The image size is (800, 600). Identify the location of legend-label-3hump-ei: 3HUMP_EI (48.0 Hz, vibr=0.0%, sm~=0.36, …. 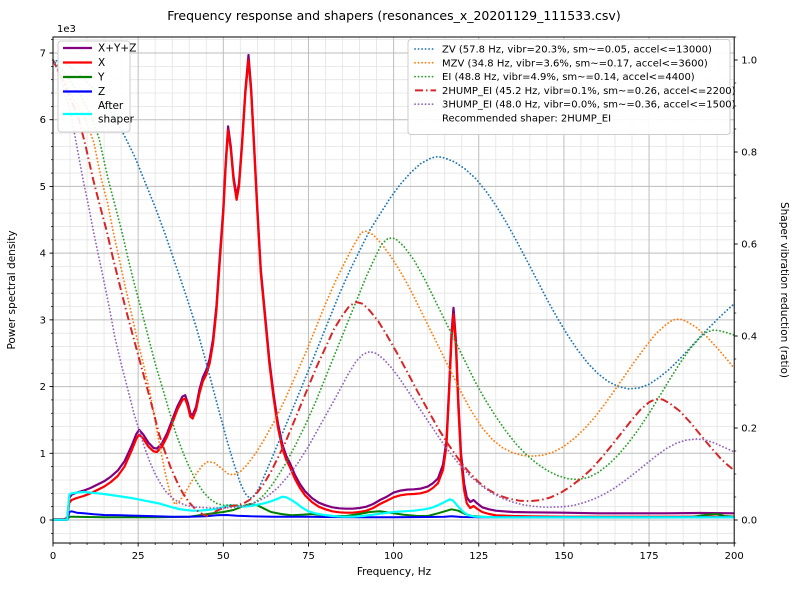
(589, 105).